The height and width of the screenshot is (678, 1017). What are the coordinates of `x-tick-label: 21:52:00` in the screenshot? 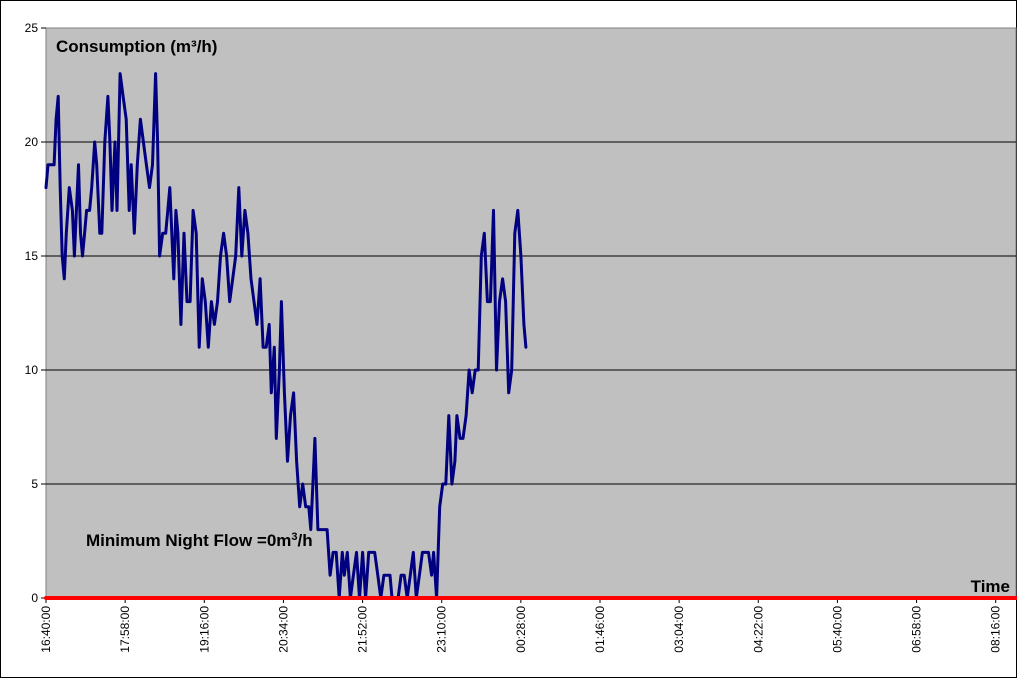 It's located at (363, 629).